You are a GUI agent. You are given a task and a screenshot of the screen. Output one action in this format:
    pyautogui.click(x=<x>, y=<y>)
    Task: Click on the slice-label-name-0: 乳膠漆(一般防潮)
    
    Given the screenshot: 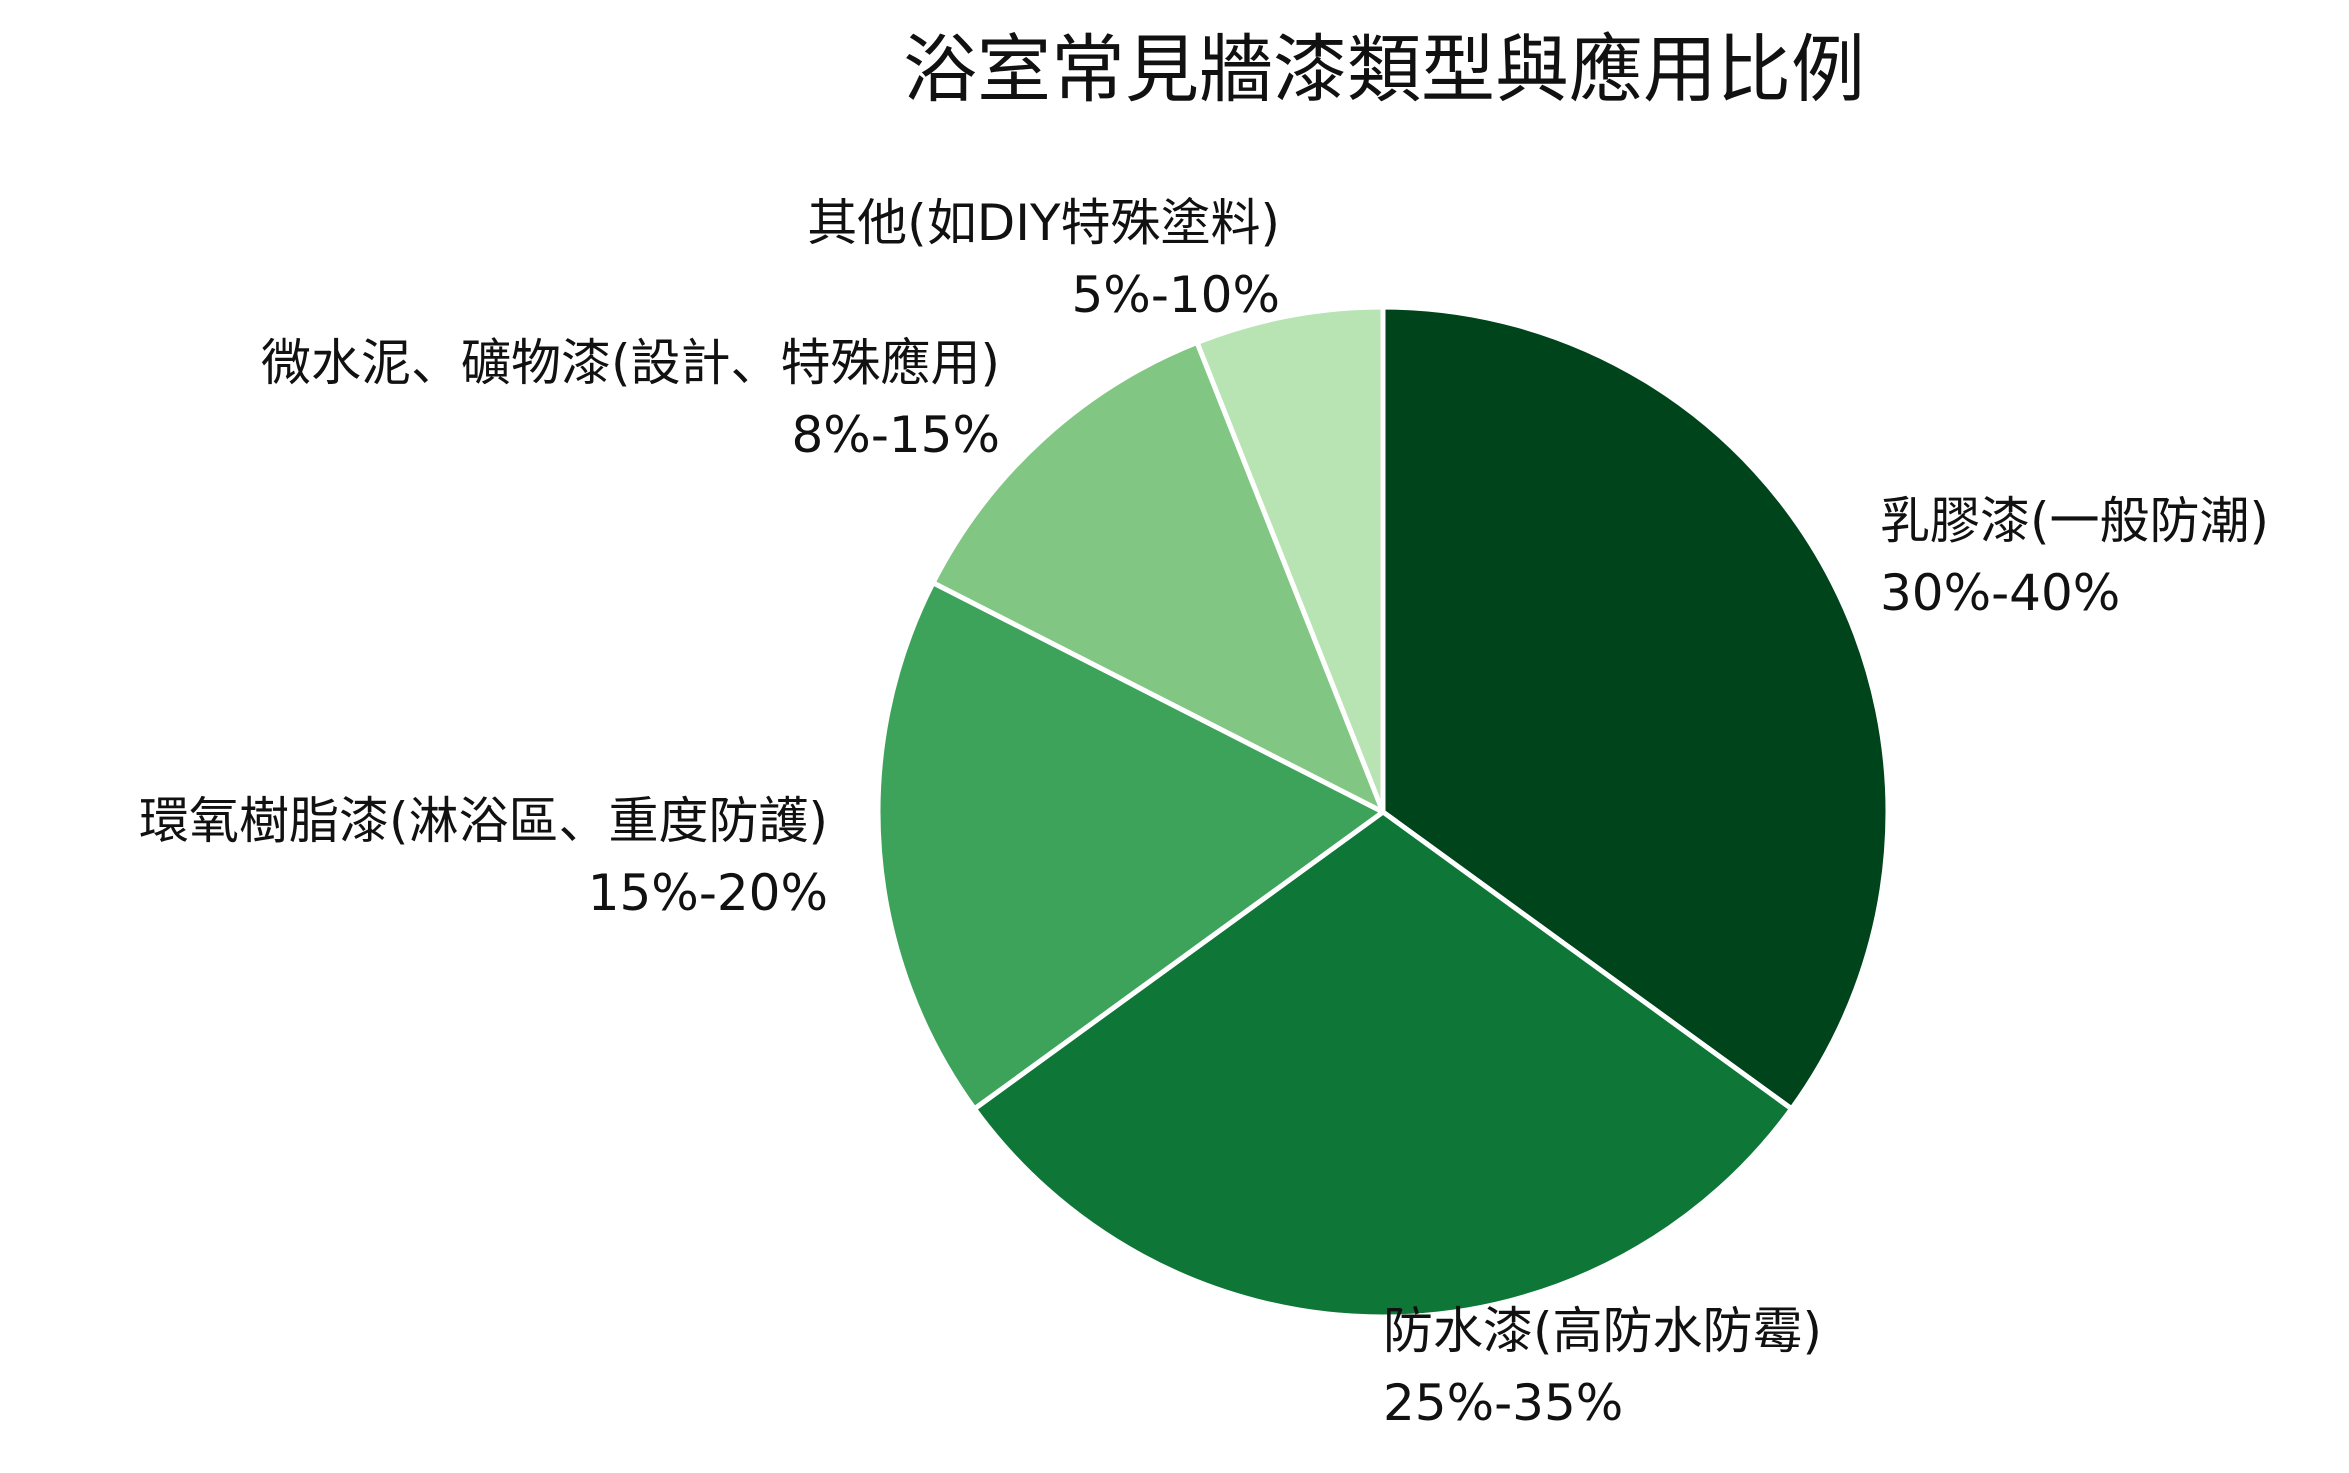 What is the action you would take?
    pyautogui.click(x=2074, y=521)
    